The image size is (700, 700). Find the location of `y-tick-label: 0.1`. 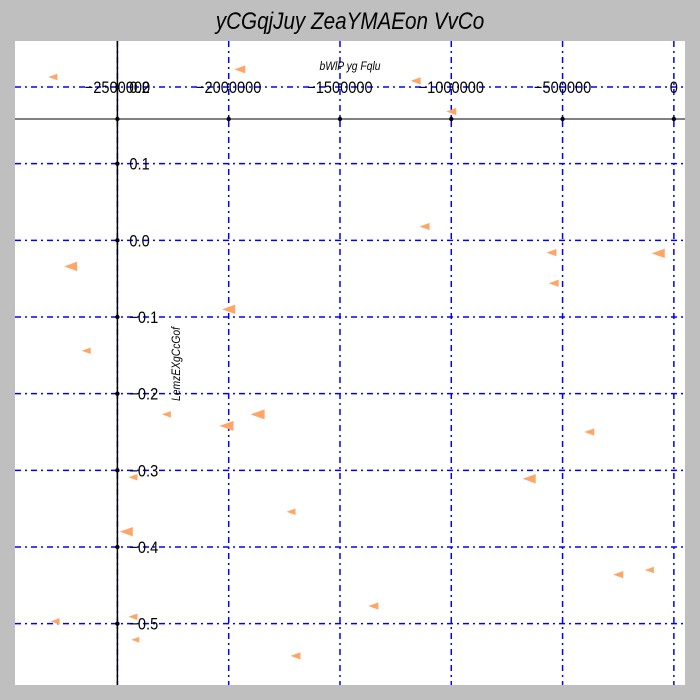

y-tick-label: 0.1 is located at coordinates (139, 165).